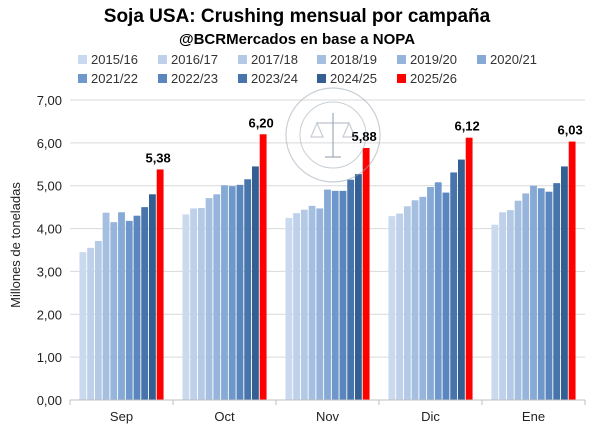  I want to click on y-tick-label: 3,00, so click(49, 271).